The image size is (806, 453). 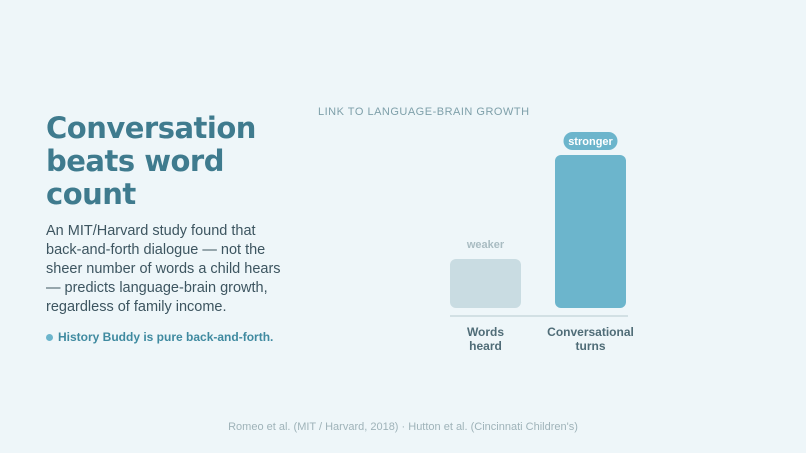 I want to click on annotation: weaker, so click(x=485, y=245).